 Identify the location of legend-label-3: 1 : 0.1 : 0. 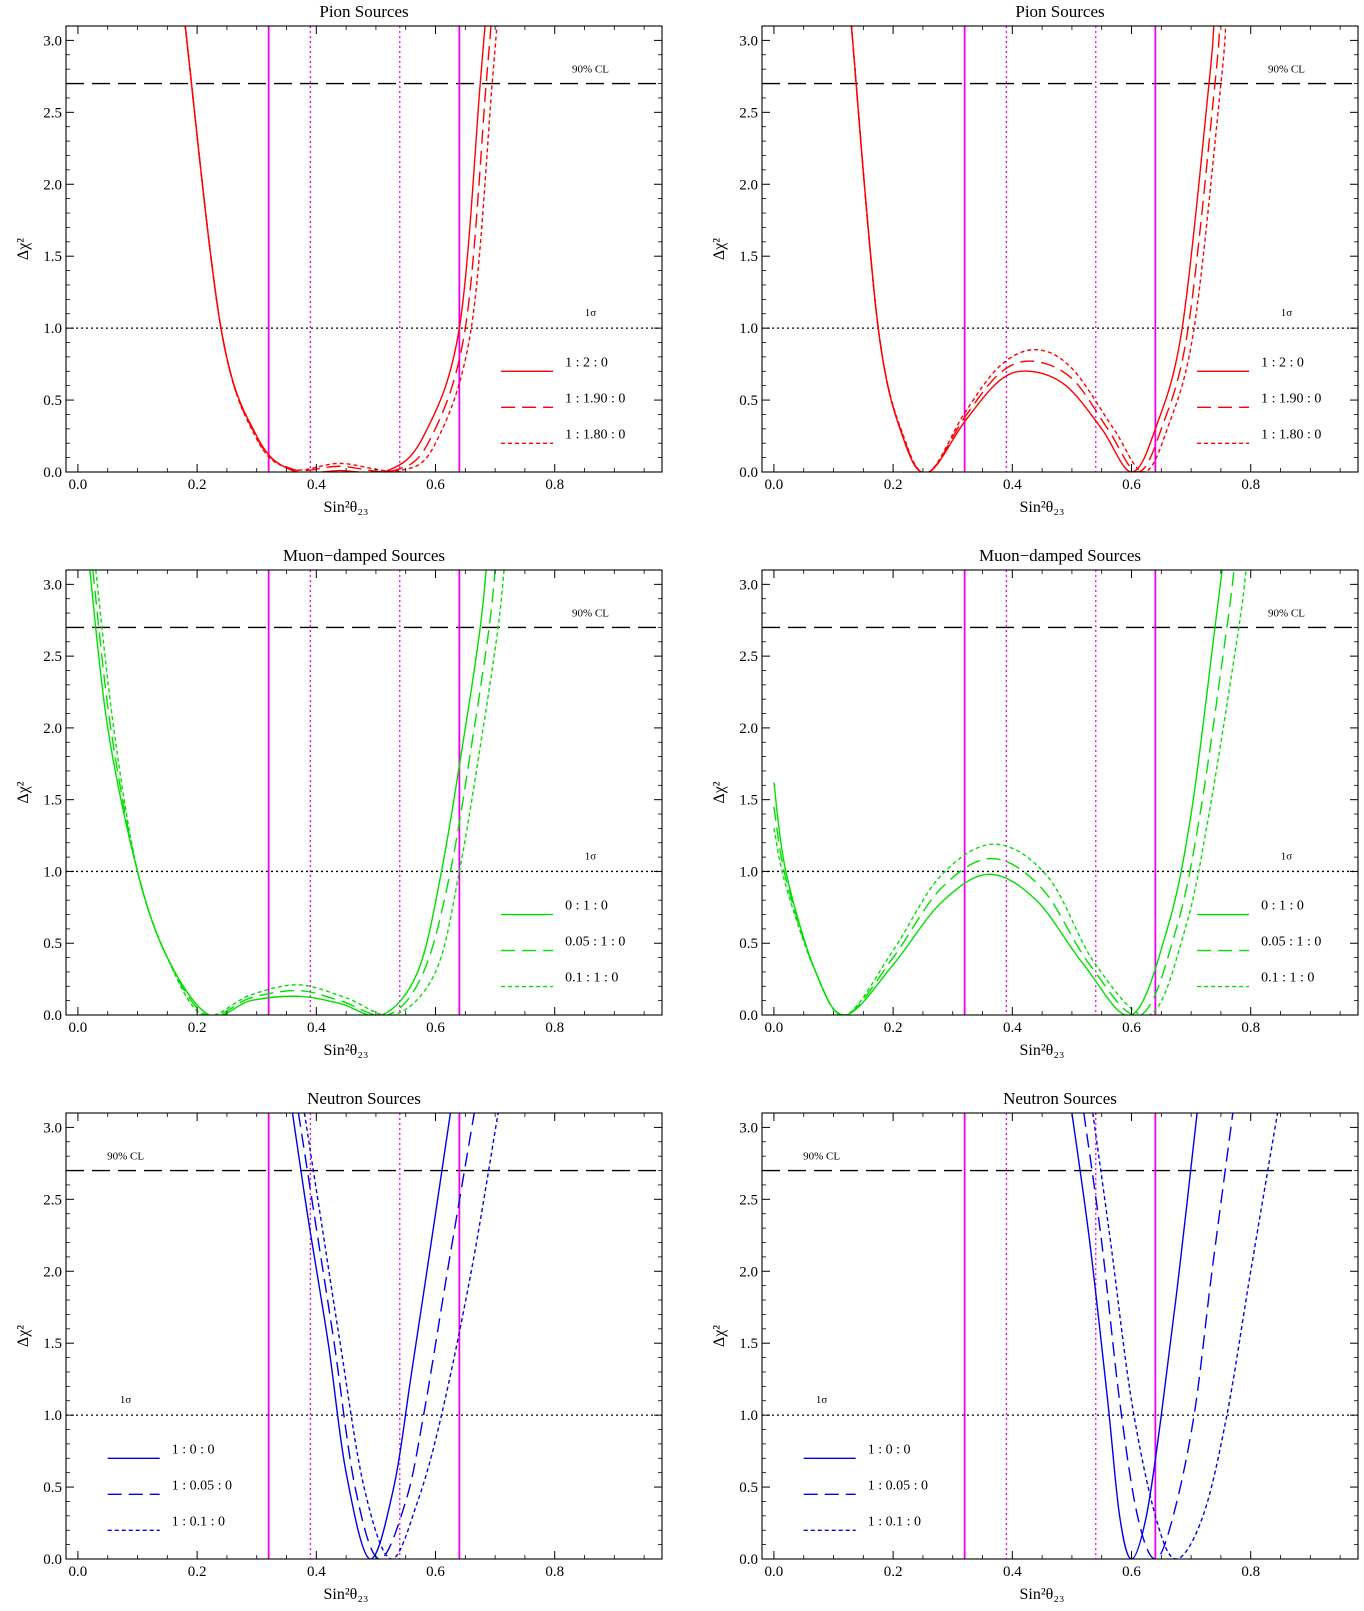
(894, 1521).